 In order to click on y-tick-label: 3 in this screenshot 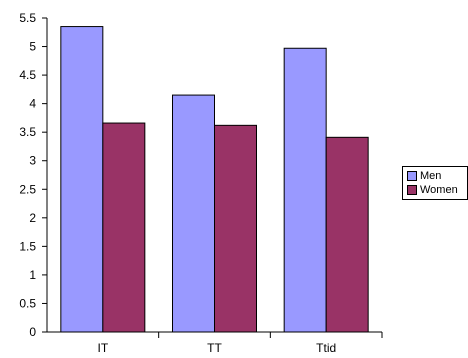, I will do `click(32, 161)`.